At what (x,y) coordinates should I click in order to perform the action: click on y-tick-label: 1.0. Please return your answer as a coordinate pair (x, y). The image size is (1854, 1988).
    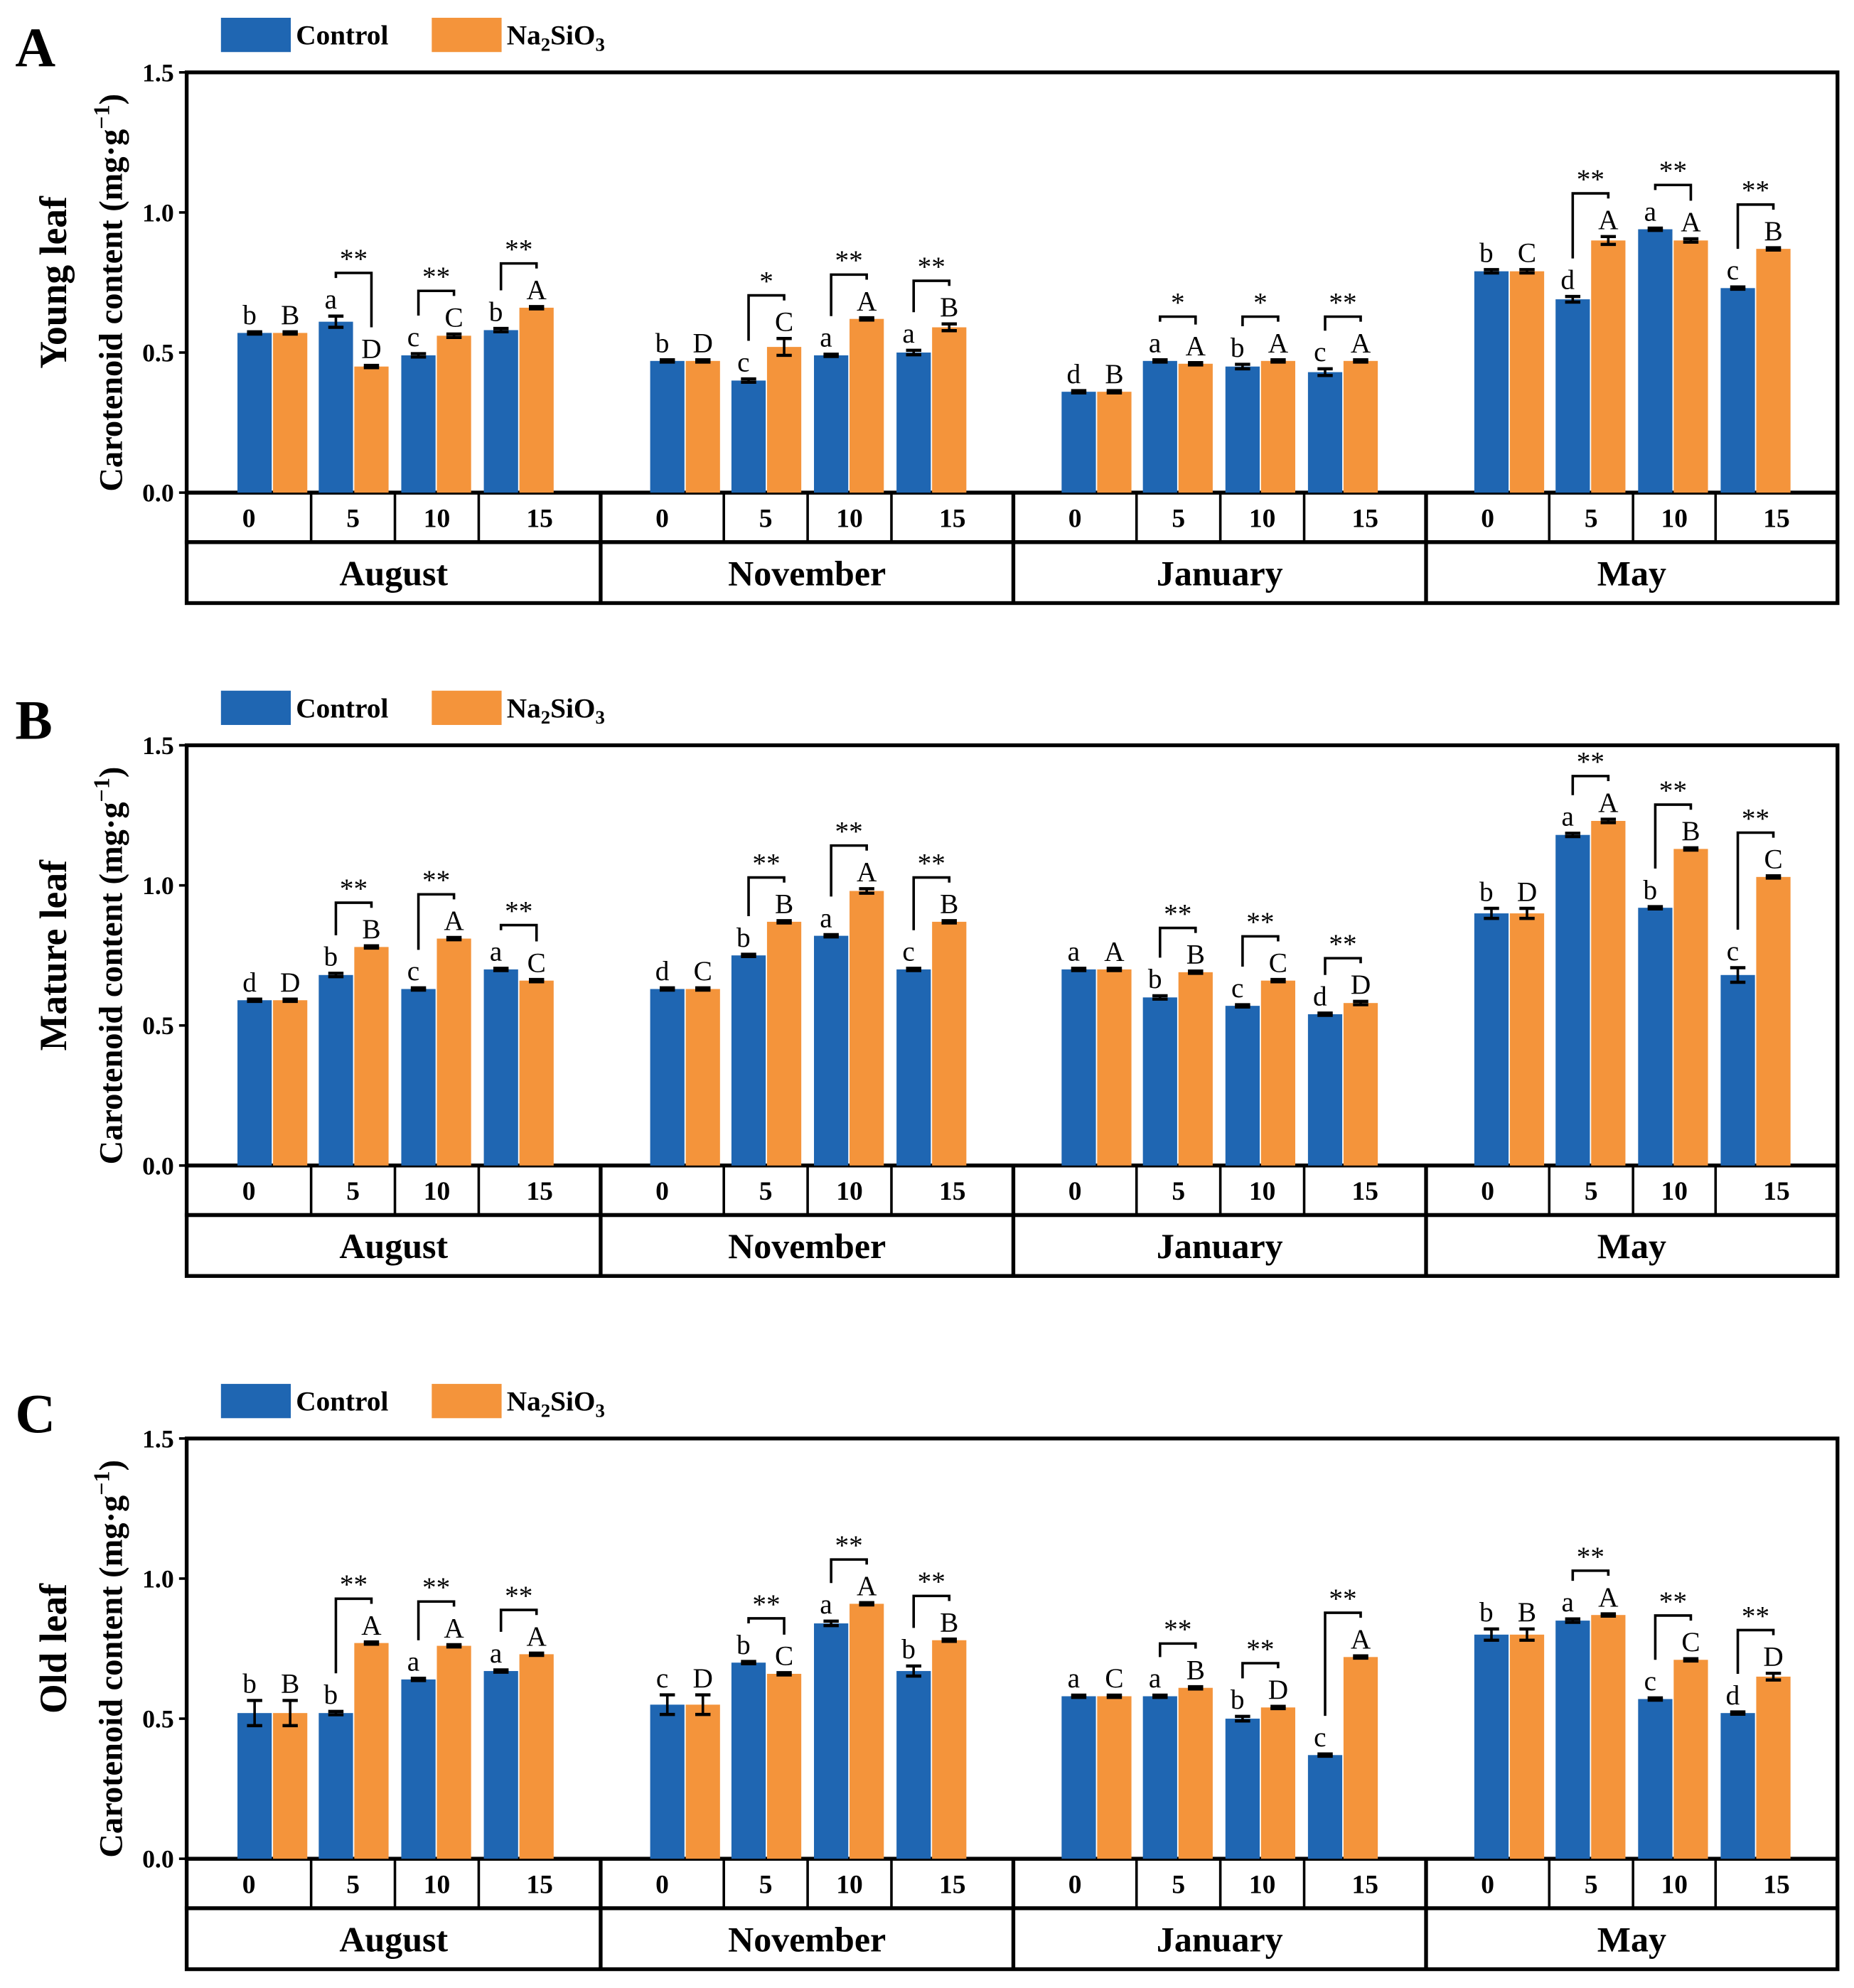
    Looking at the image, I should click on (158, 1578).